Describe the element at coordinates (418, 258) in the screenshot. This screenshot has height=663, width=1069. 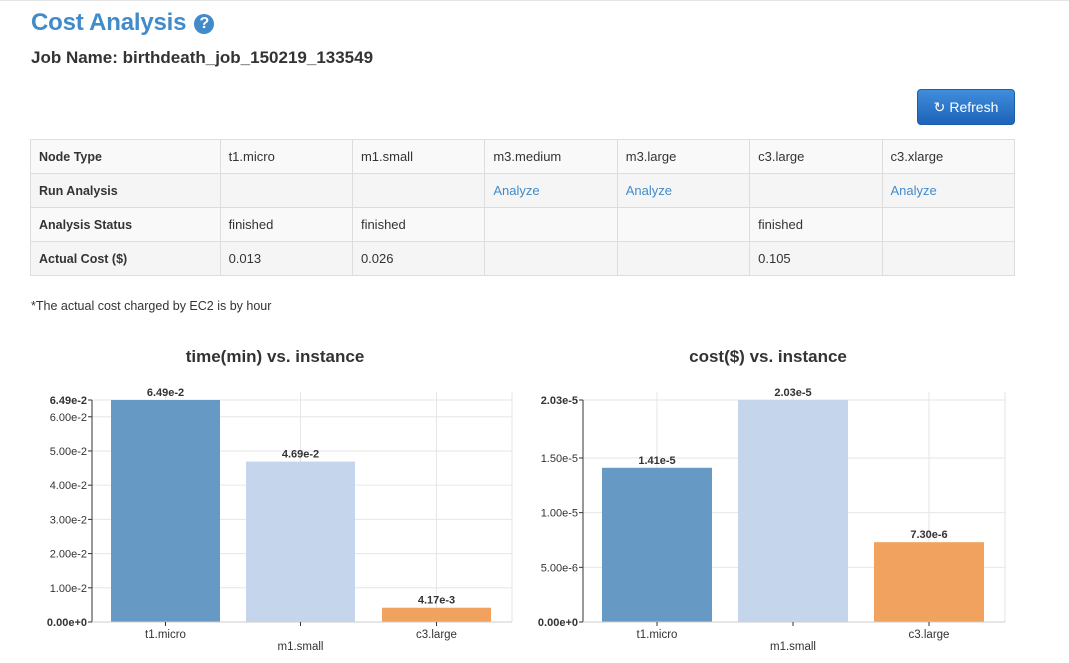
I see `table-cell: 0.026` at that location.